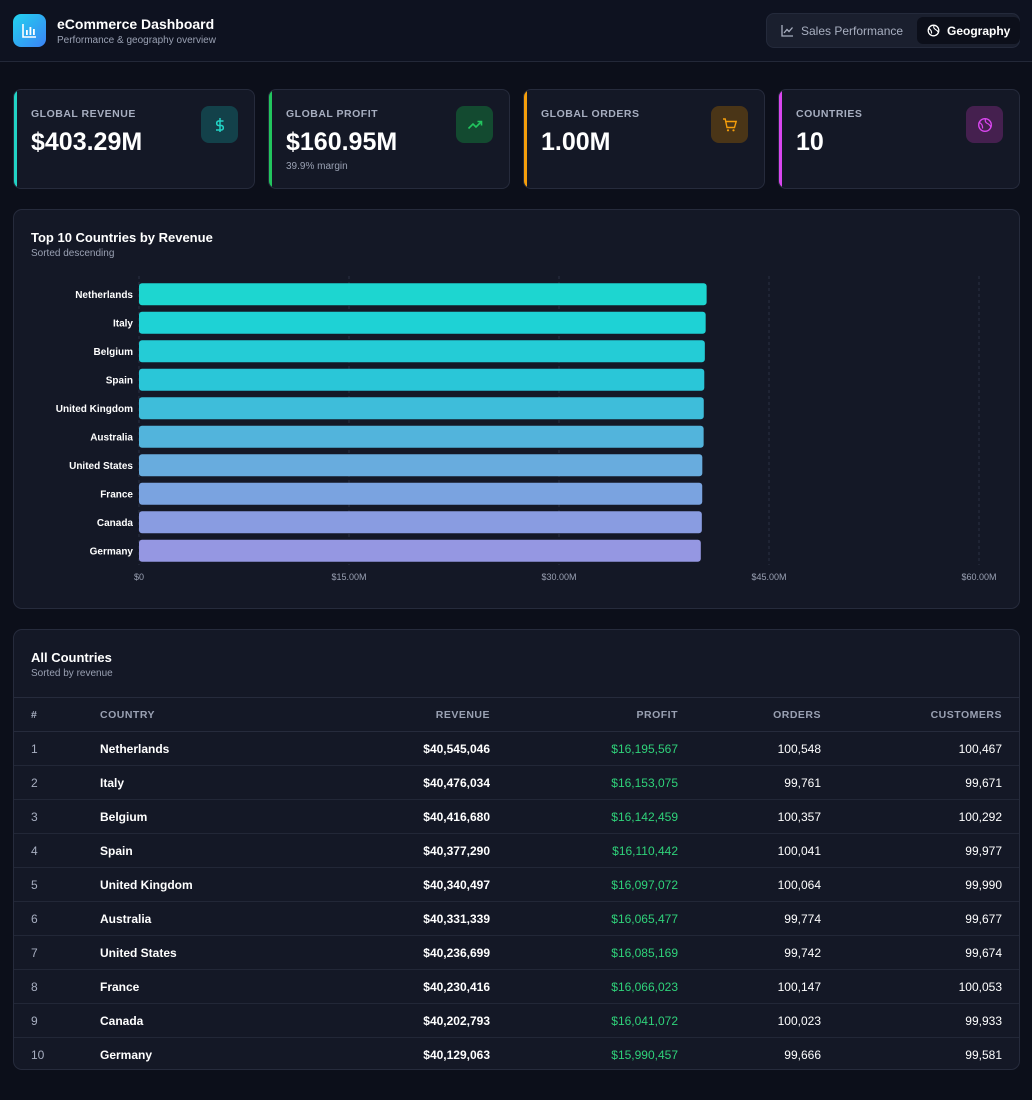  What do you see at coordinates (576, 142) in the screenshot?
I see `kpi-value: 1.00M` at bounding box center [576, 142].